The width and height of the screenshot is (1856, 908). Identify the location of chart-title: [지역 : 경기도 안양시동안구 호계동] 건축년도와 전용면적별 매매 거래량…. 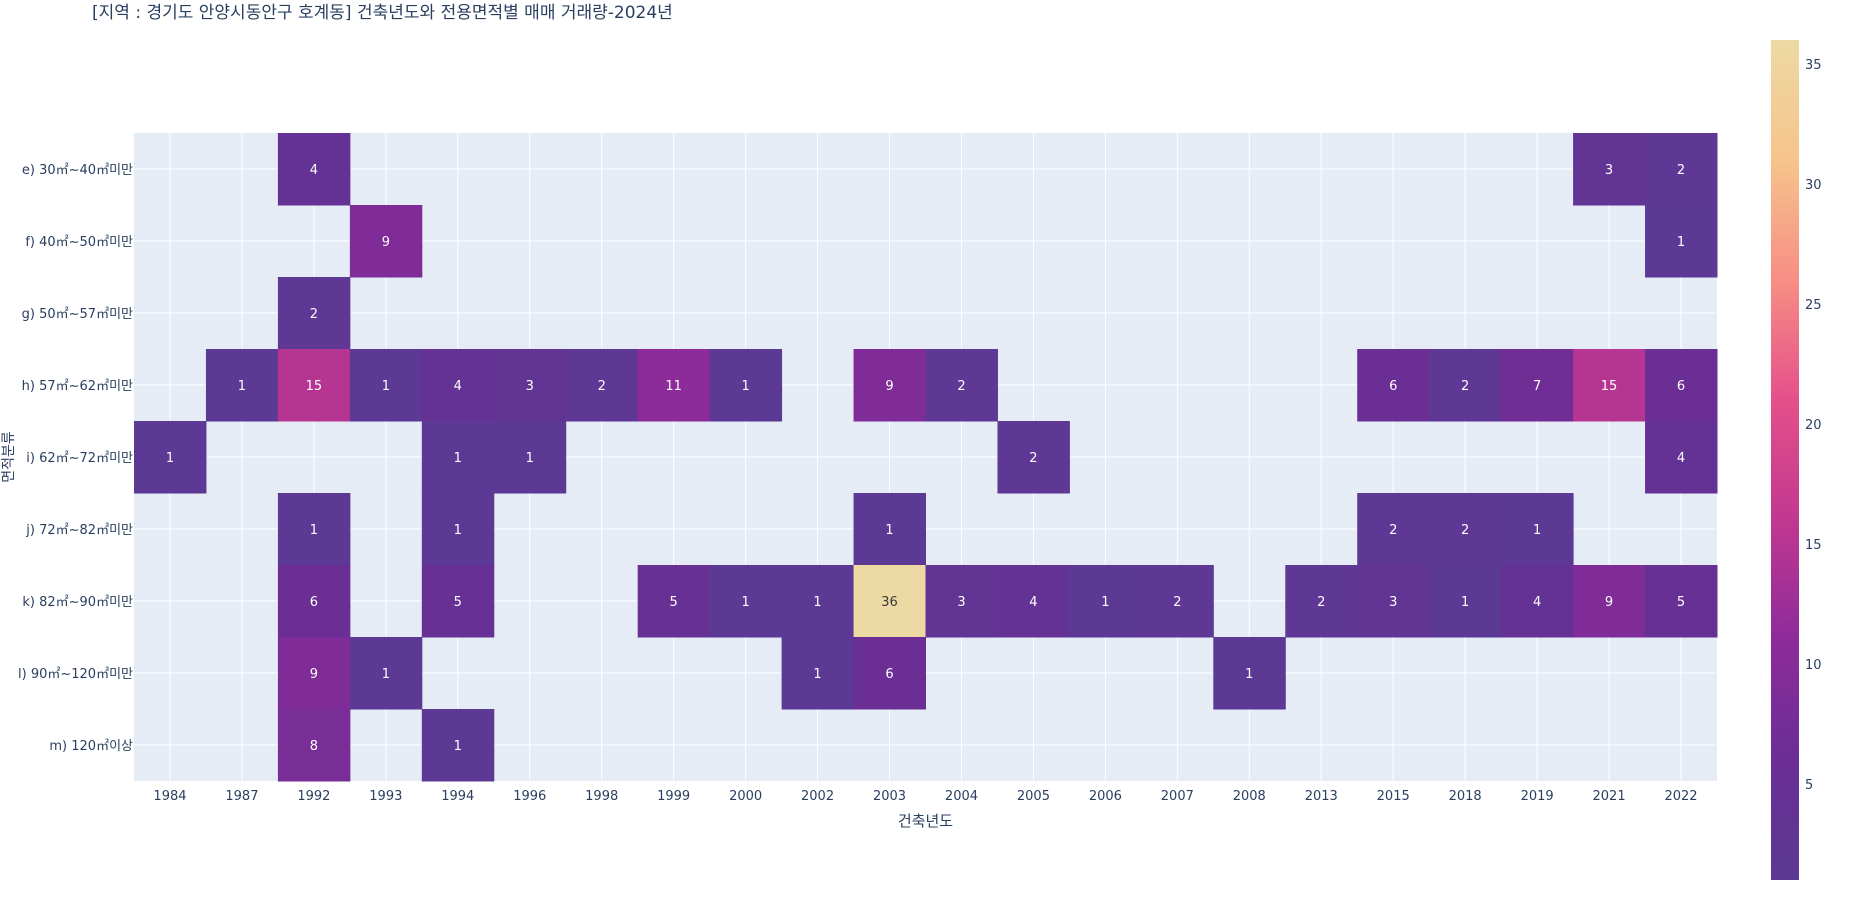
(382, 13).